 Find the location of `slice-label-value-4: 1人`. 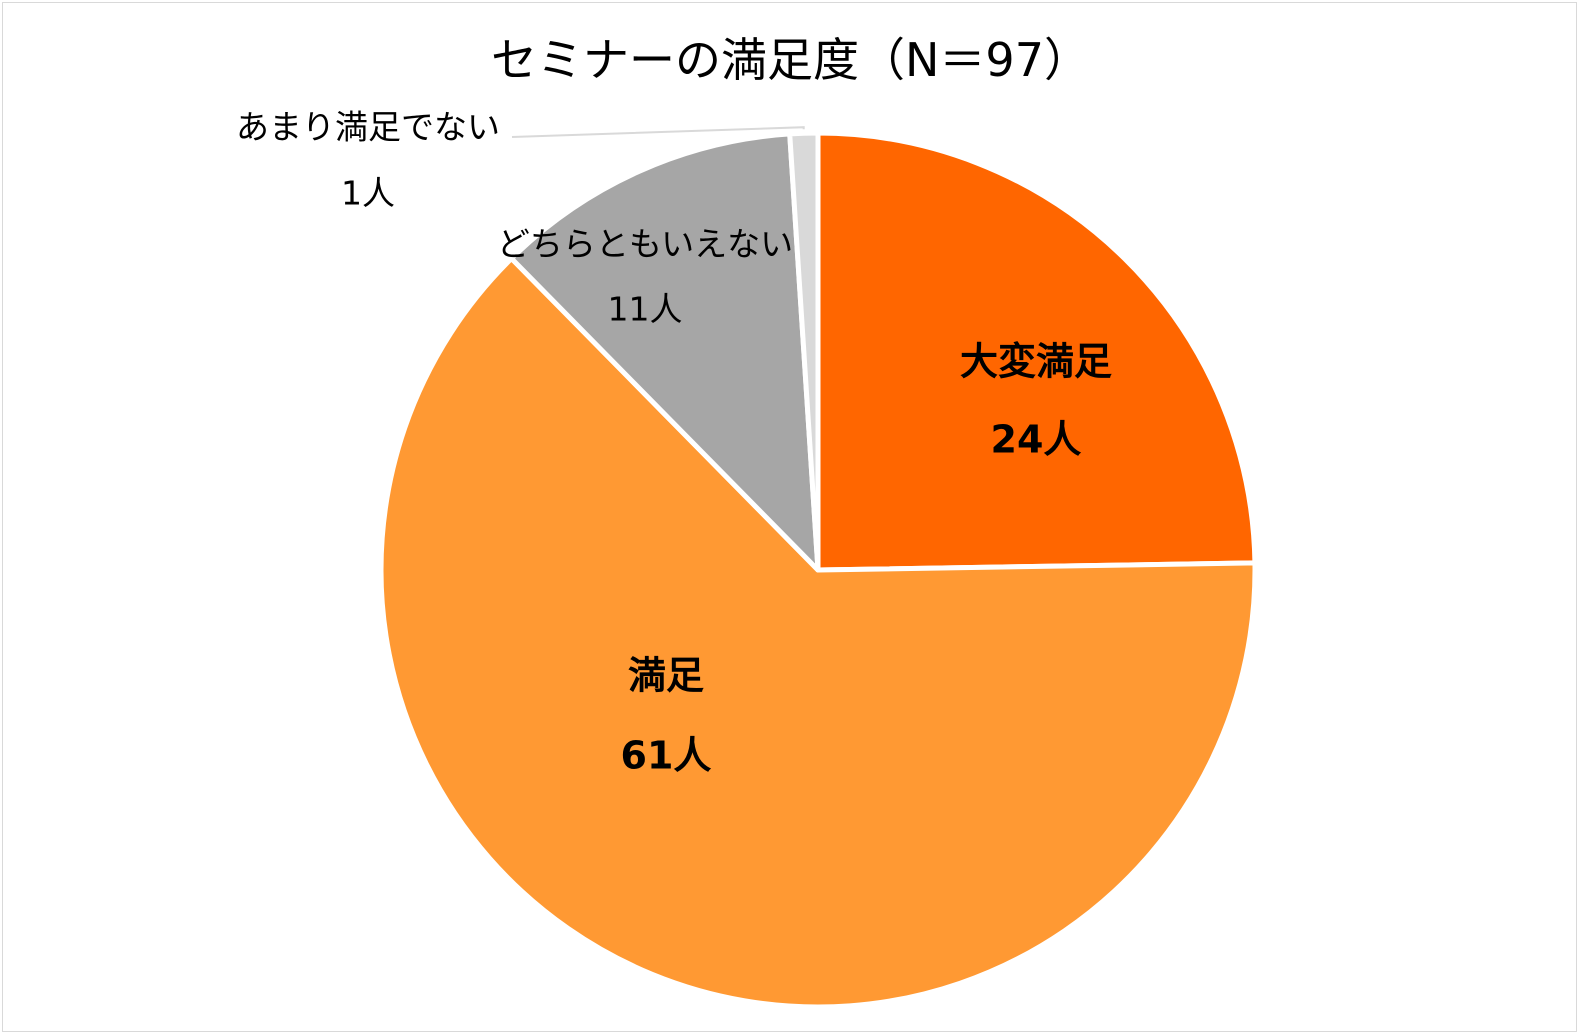

slice-label-value-4: 1人 is located at coordinates (368, 193).